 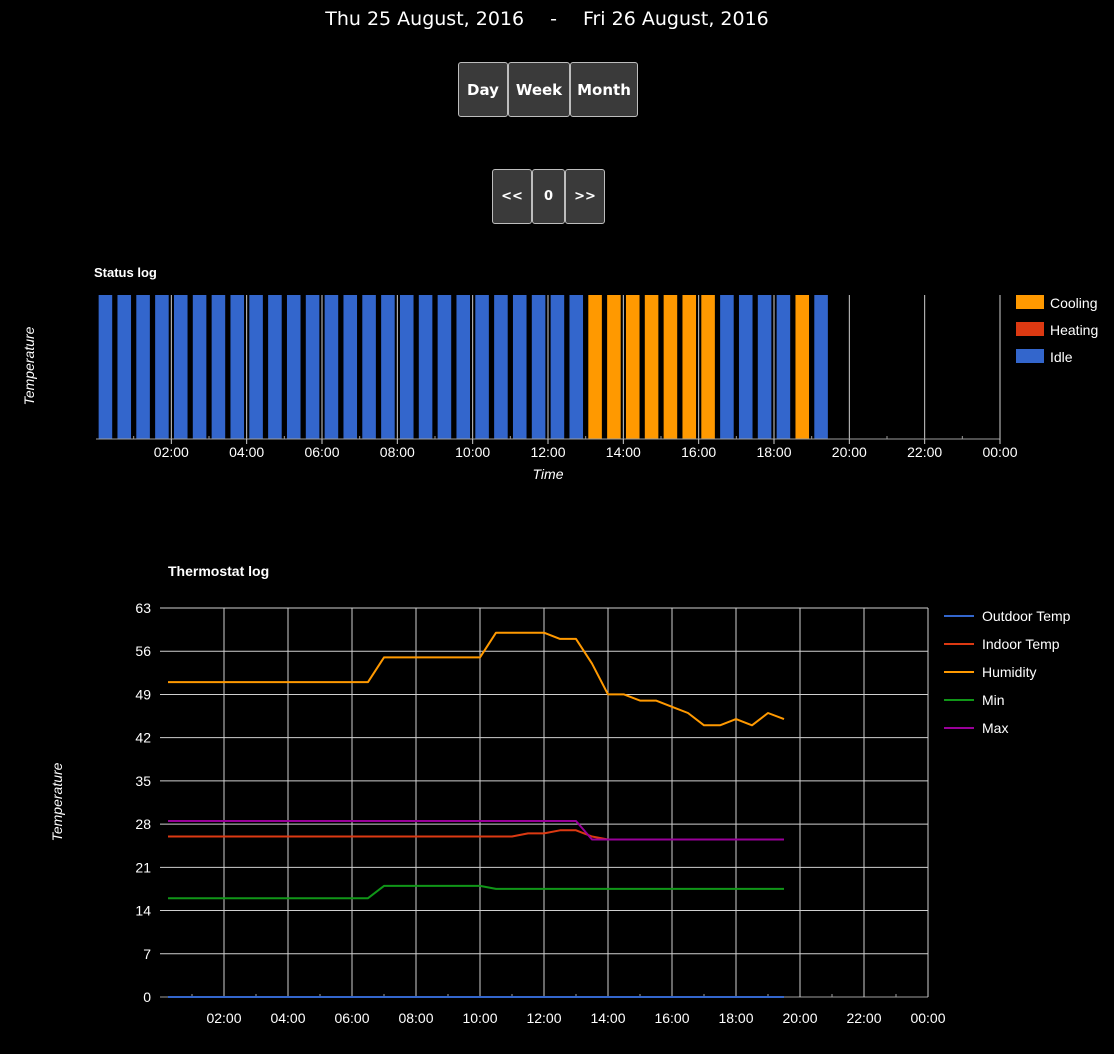 I want to click on series-line-max, so click(x=476, y=830).